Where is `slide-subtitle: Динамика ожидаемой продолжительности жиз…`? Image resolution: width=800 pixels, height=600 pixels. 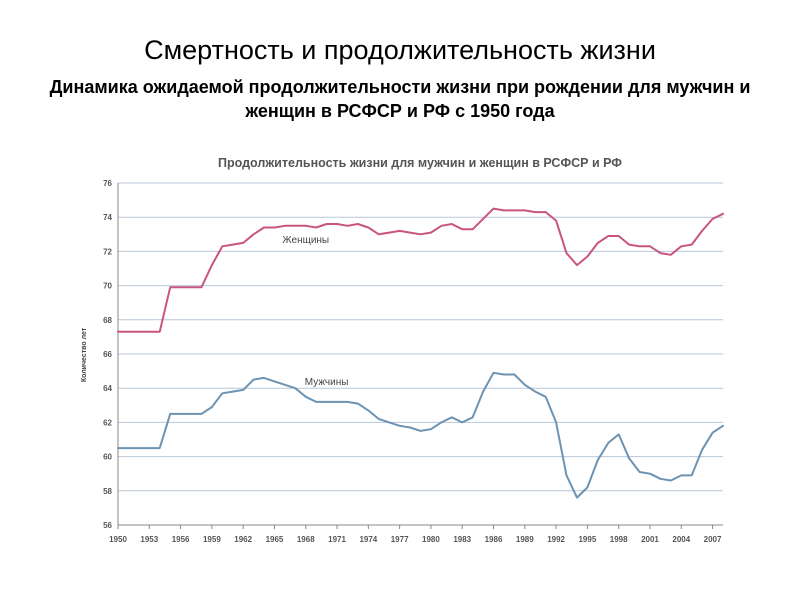 slide-subtitle: Динамика ожидаемой продолжительности жиз… is located at coordinates (400, 99).